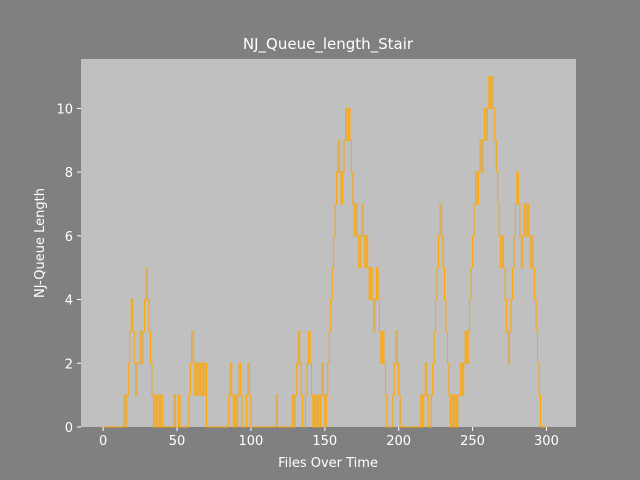  I want to click on x-axis-label: Files Over Time, so click(328, 463).